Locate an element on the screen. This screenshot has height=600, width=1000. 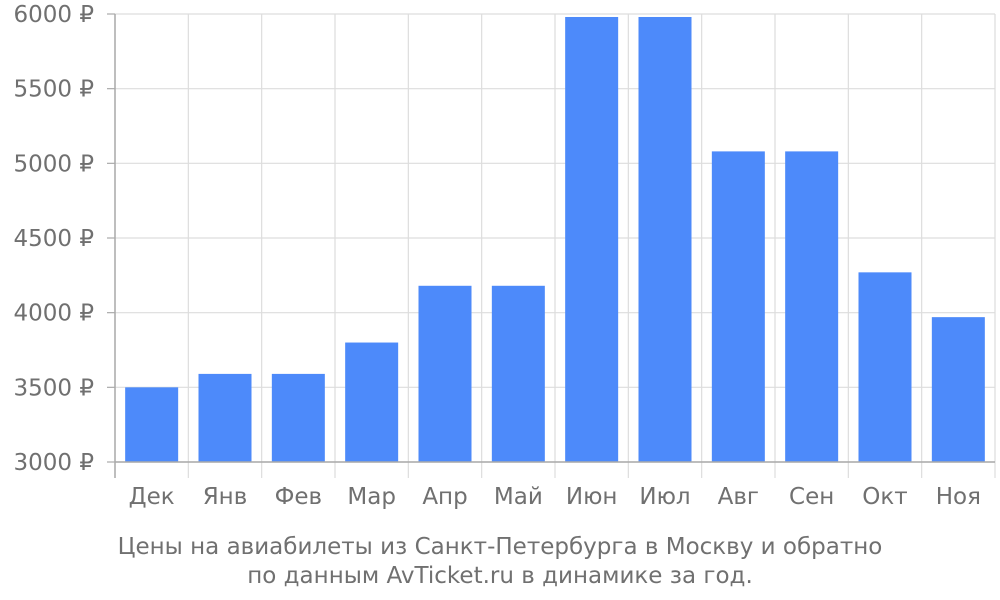
chart-caption-line-2: по данным AvTicket.ru в динамике за год. is located at coordinates (500, 576).